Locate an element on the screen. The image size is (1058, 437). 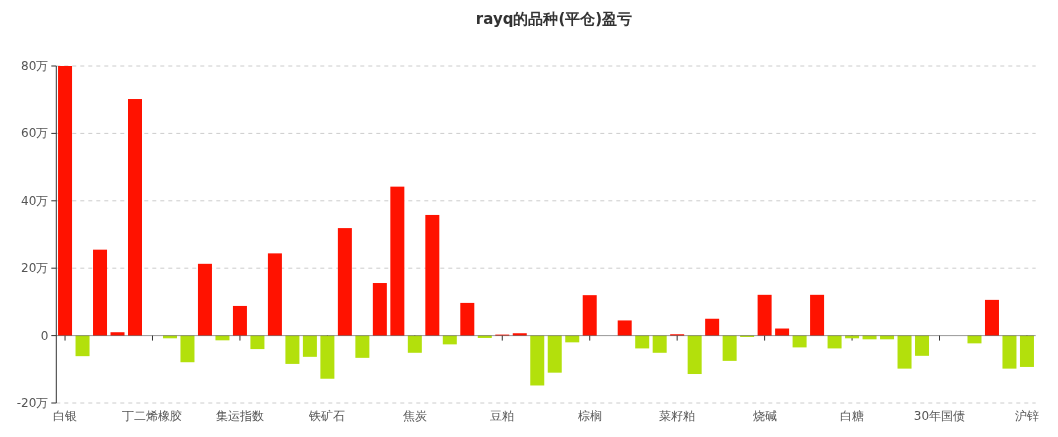
y-tick-label: 60万 is located at coordinates (35, 133).